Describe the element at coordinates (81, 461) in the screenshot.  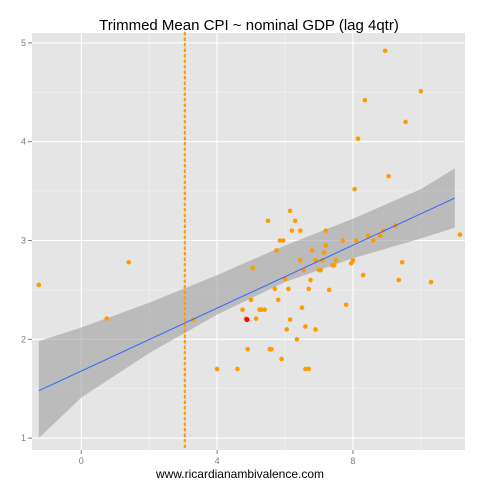
I see `x-tick-label: 0` at that location.